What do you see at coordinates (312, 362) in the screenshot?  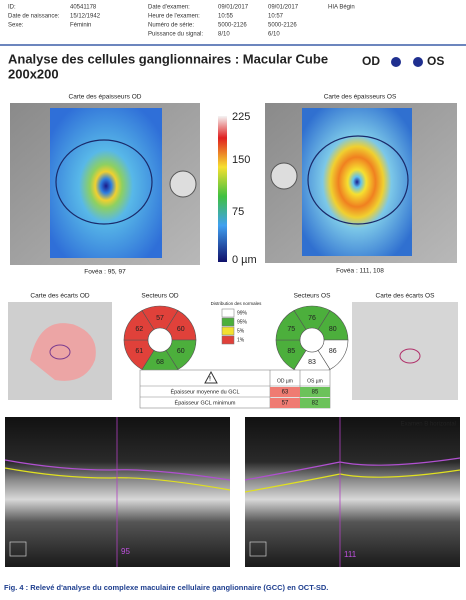 I see `sector-value: 83` at bounding box center [312, 362].